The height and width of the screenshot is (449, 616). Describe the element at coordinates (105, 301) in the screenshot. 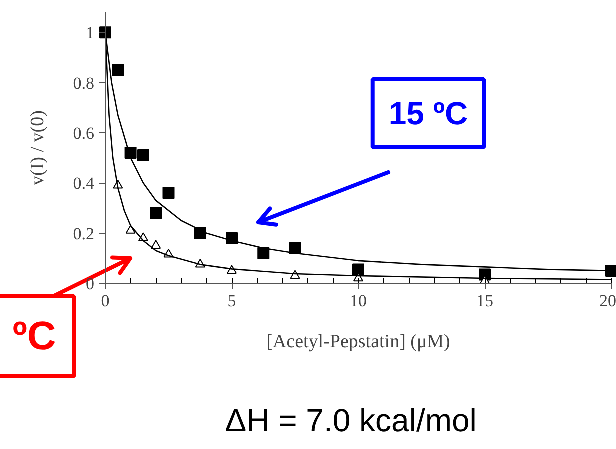

I see `x-tick-label: 0` at that location.